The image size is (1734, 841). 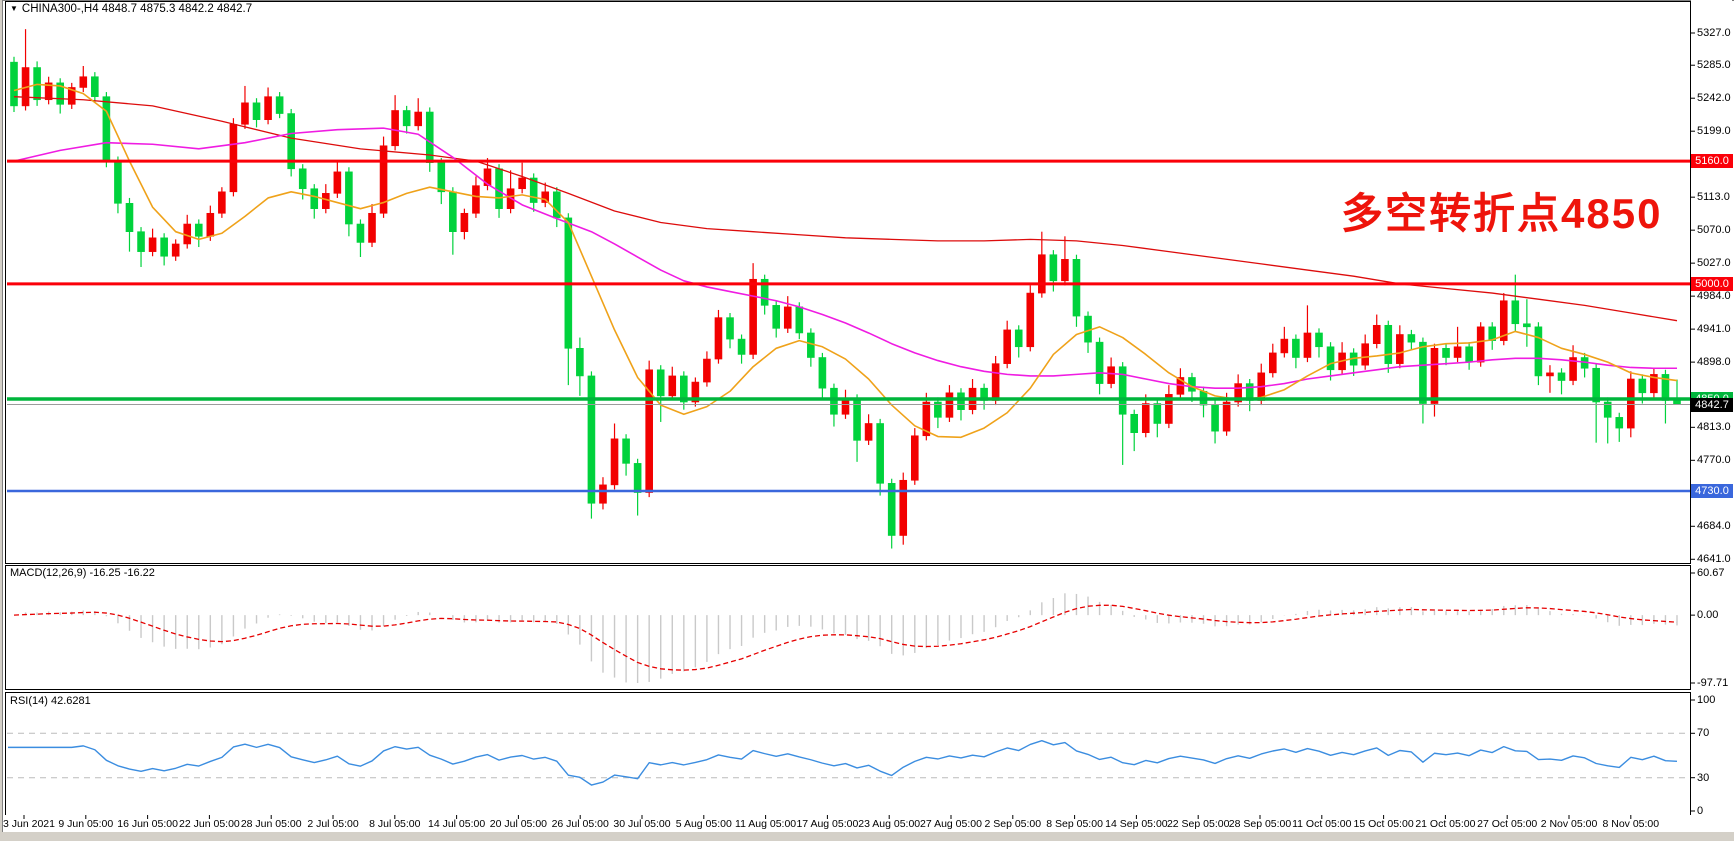 What do you see at coordinates (1712, 404) in the screenshot?
I see `price-badge-4842.7: 4842.7` at bounding box center [1712, 404].